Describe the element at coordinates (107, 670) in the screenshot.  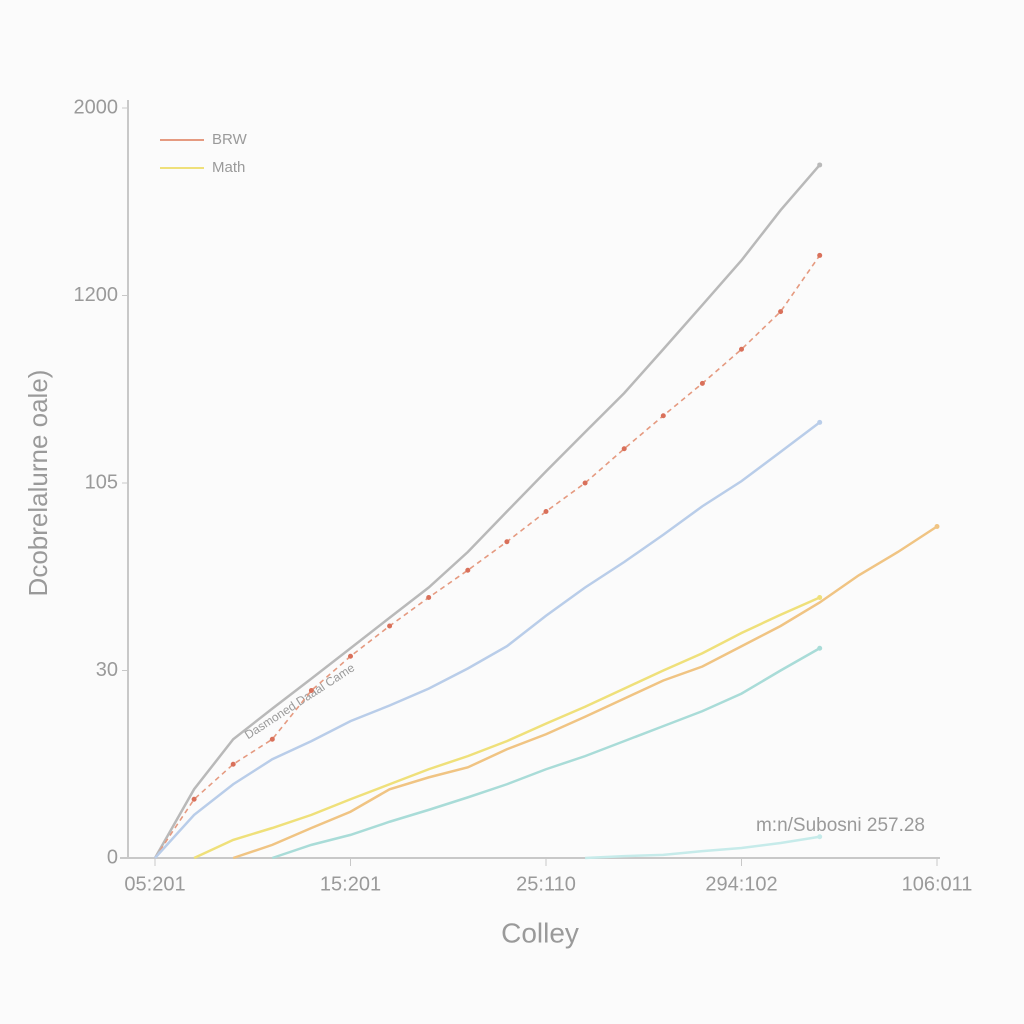
I see `y-tick-label: 30` at that location.